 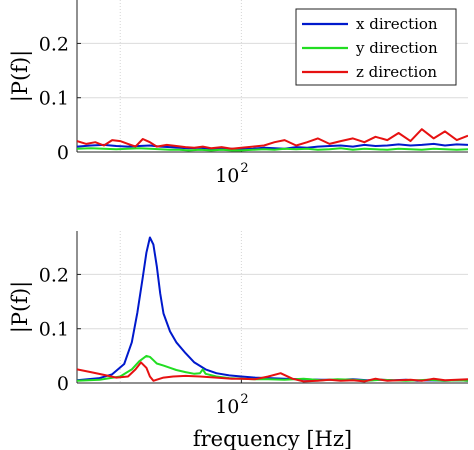 What do you see at coordinates (272, 149) in the screenshot?
I see `y-direction-line` at bounding box center [272, 149].